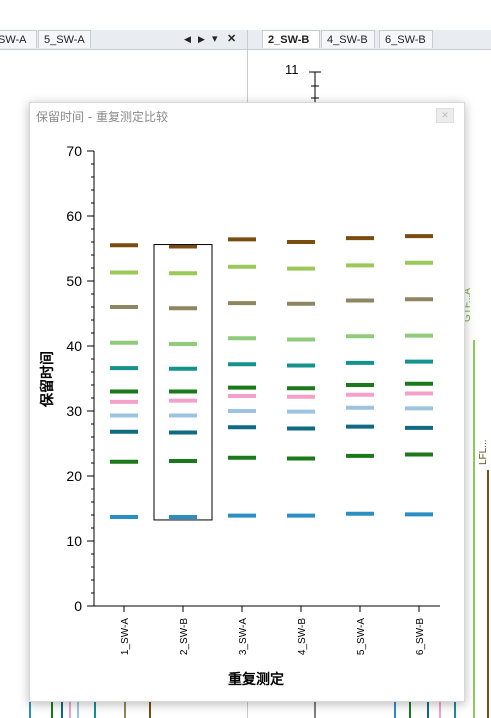 Image resolution: width=491 pixels, height=718 pixels. Describe the element at coordinates (102, 117) in the screenshot. I see `dialog-title: 保留时间 - 重复测定比较` at that location.